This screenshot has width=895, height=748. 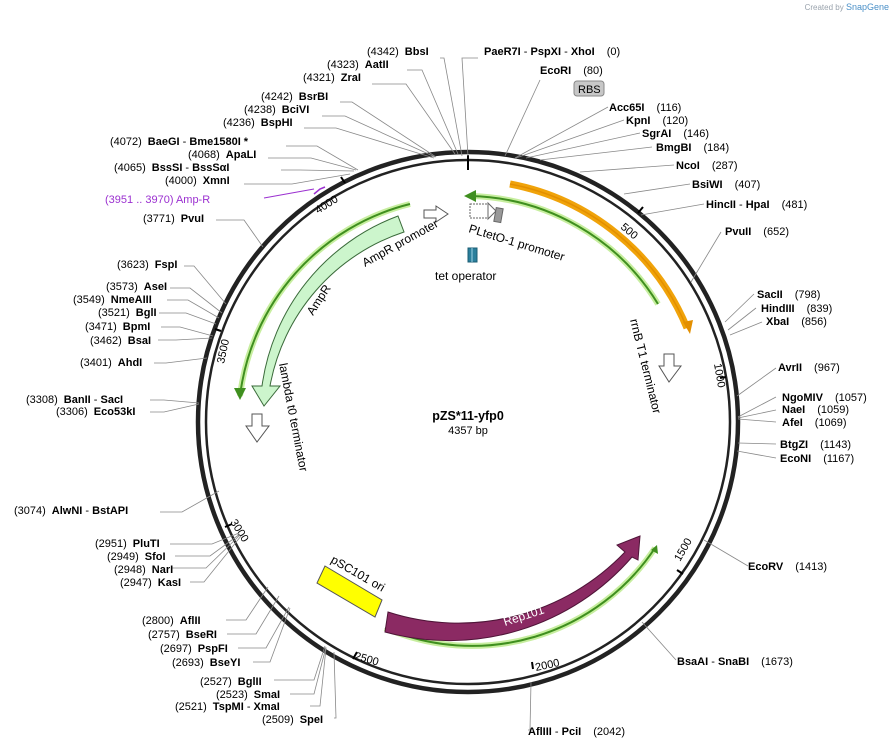 What do you see at coordinates (127, 544) in the screenshot?
I see `site-pluti: (2951) PluTI` at bounding box center [127, 544].